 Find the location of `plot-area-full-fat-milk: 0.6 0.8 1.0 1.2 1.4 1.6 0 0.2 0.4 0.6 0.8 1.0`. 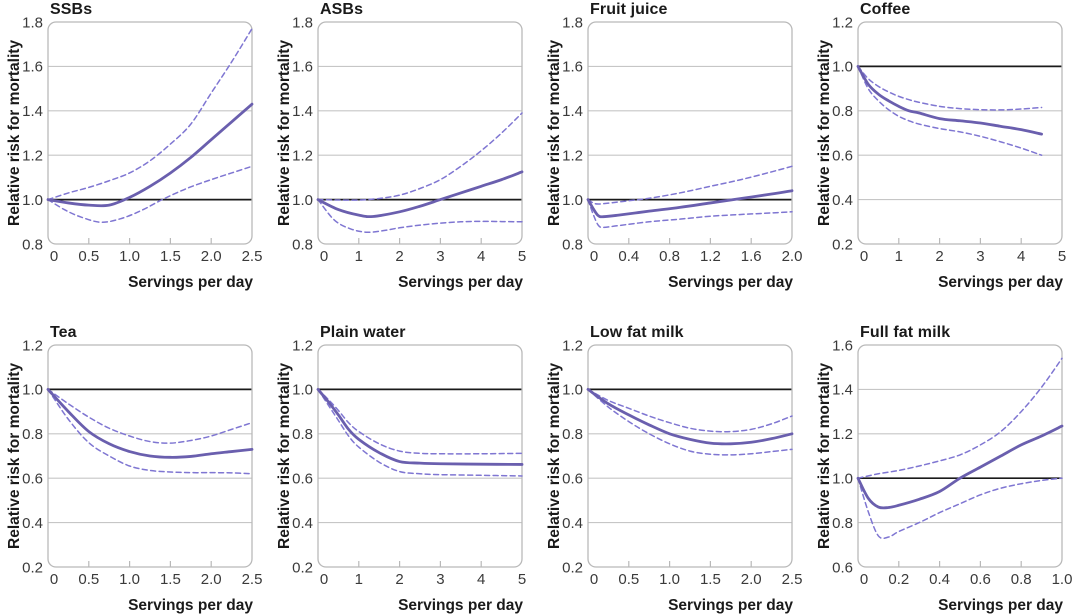

plot-area-full-fat-milk: 0.6 0.8 1.0 1.2 1.4 1.6 0 0.2 0.4 0.6 0.8 1.0 is located at coordinates (952, 462).